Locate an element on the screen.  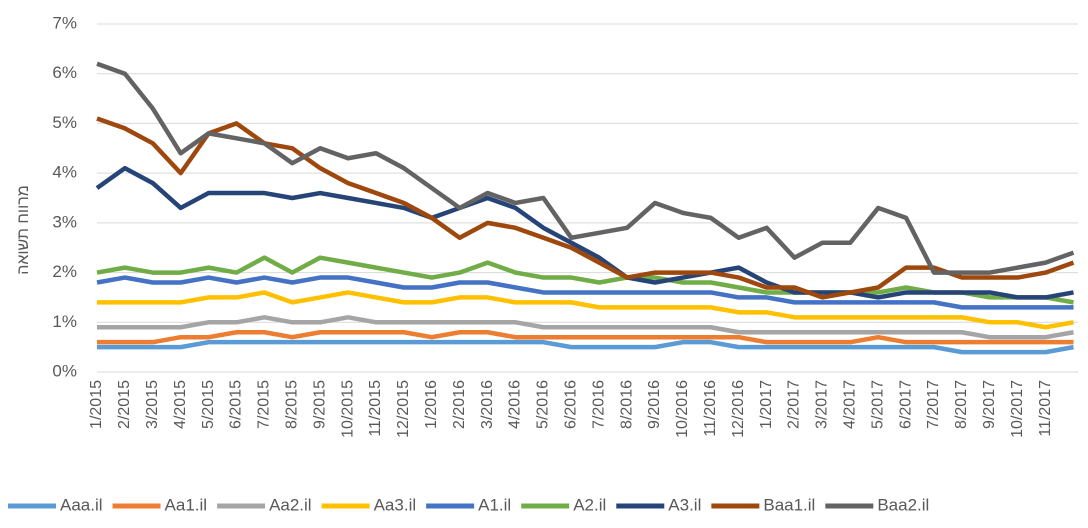
x-tick-label: 8/2016 is located at coordinates (626, 404).